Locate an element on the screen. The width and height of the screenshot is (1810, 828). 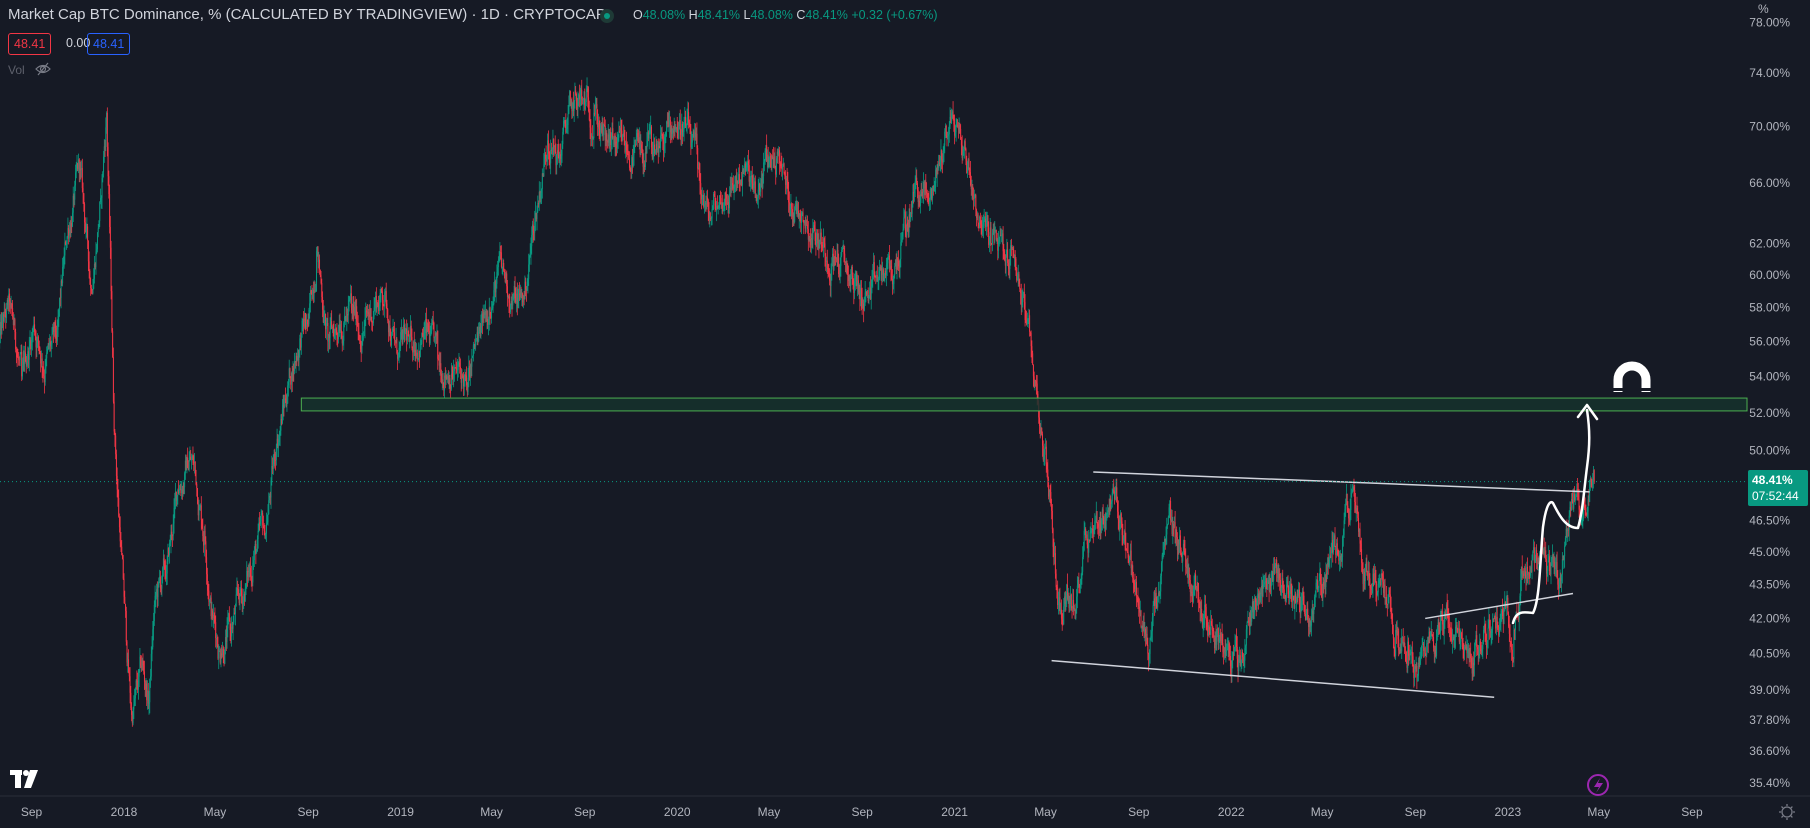
magnet-icon is located at coordinates (1632, 376).